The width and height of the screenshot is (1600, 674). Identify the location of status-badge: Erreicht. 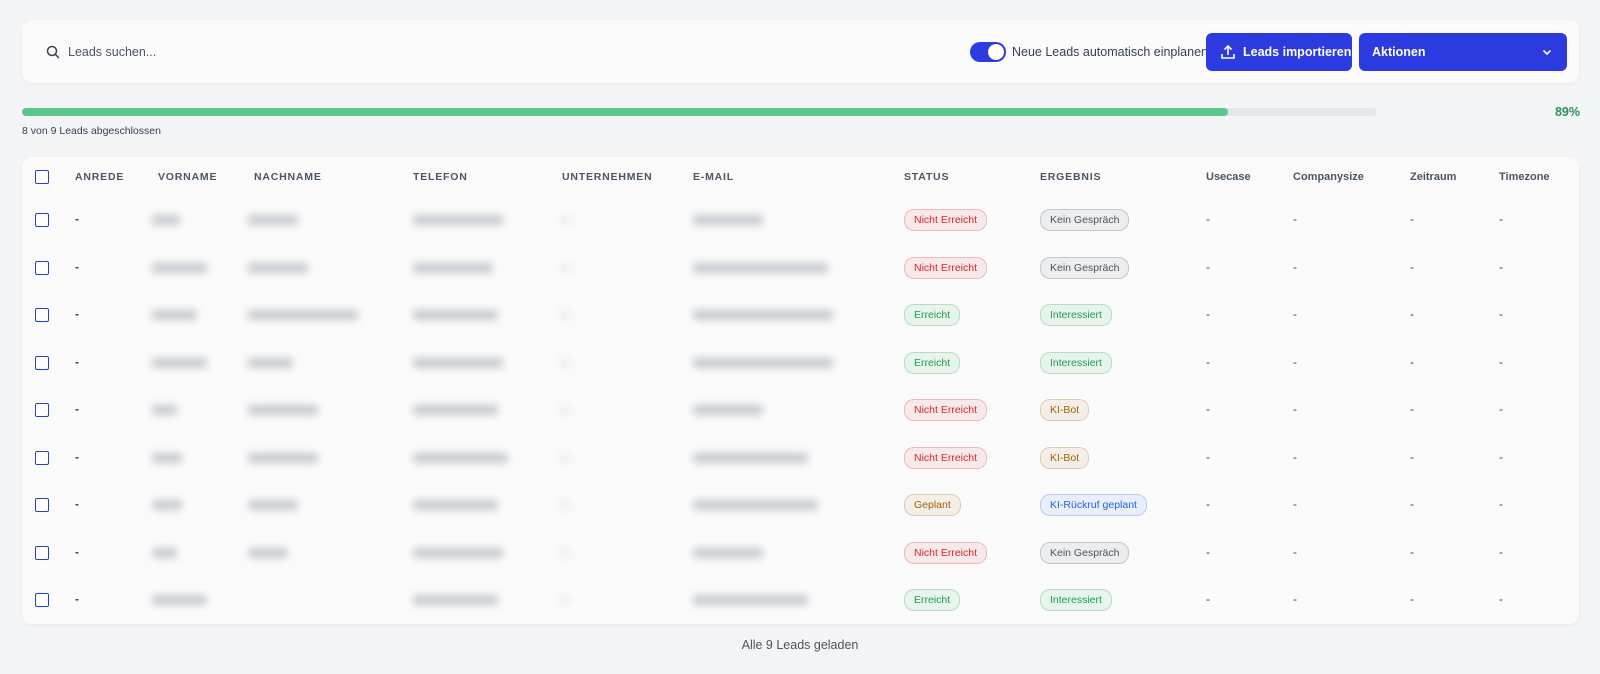
(932, 315).